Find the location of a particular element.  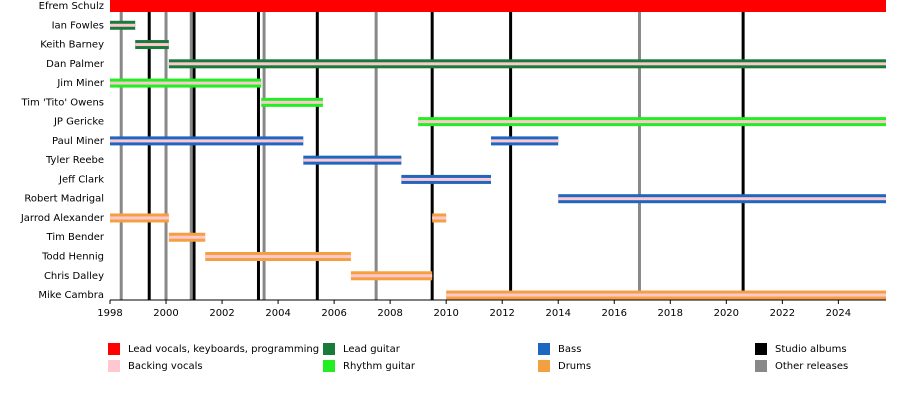

legend-label: Lead vocals, keyboards, programming is located at coordinates (223, 349).